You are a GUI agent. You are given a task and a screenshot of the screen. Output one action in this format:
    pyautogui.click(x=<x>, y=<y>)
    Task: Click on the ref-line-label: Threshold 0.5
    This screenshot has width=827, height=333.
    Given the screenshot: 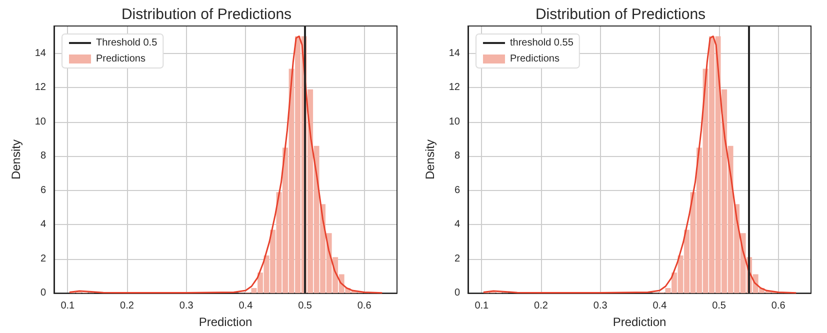 What is the action you would take?
    pyautogui.click(x=127, y=43)
    